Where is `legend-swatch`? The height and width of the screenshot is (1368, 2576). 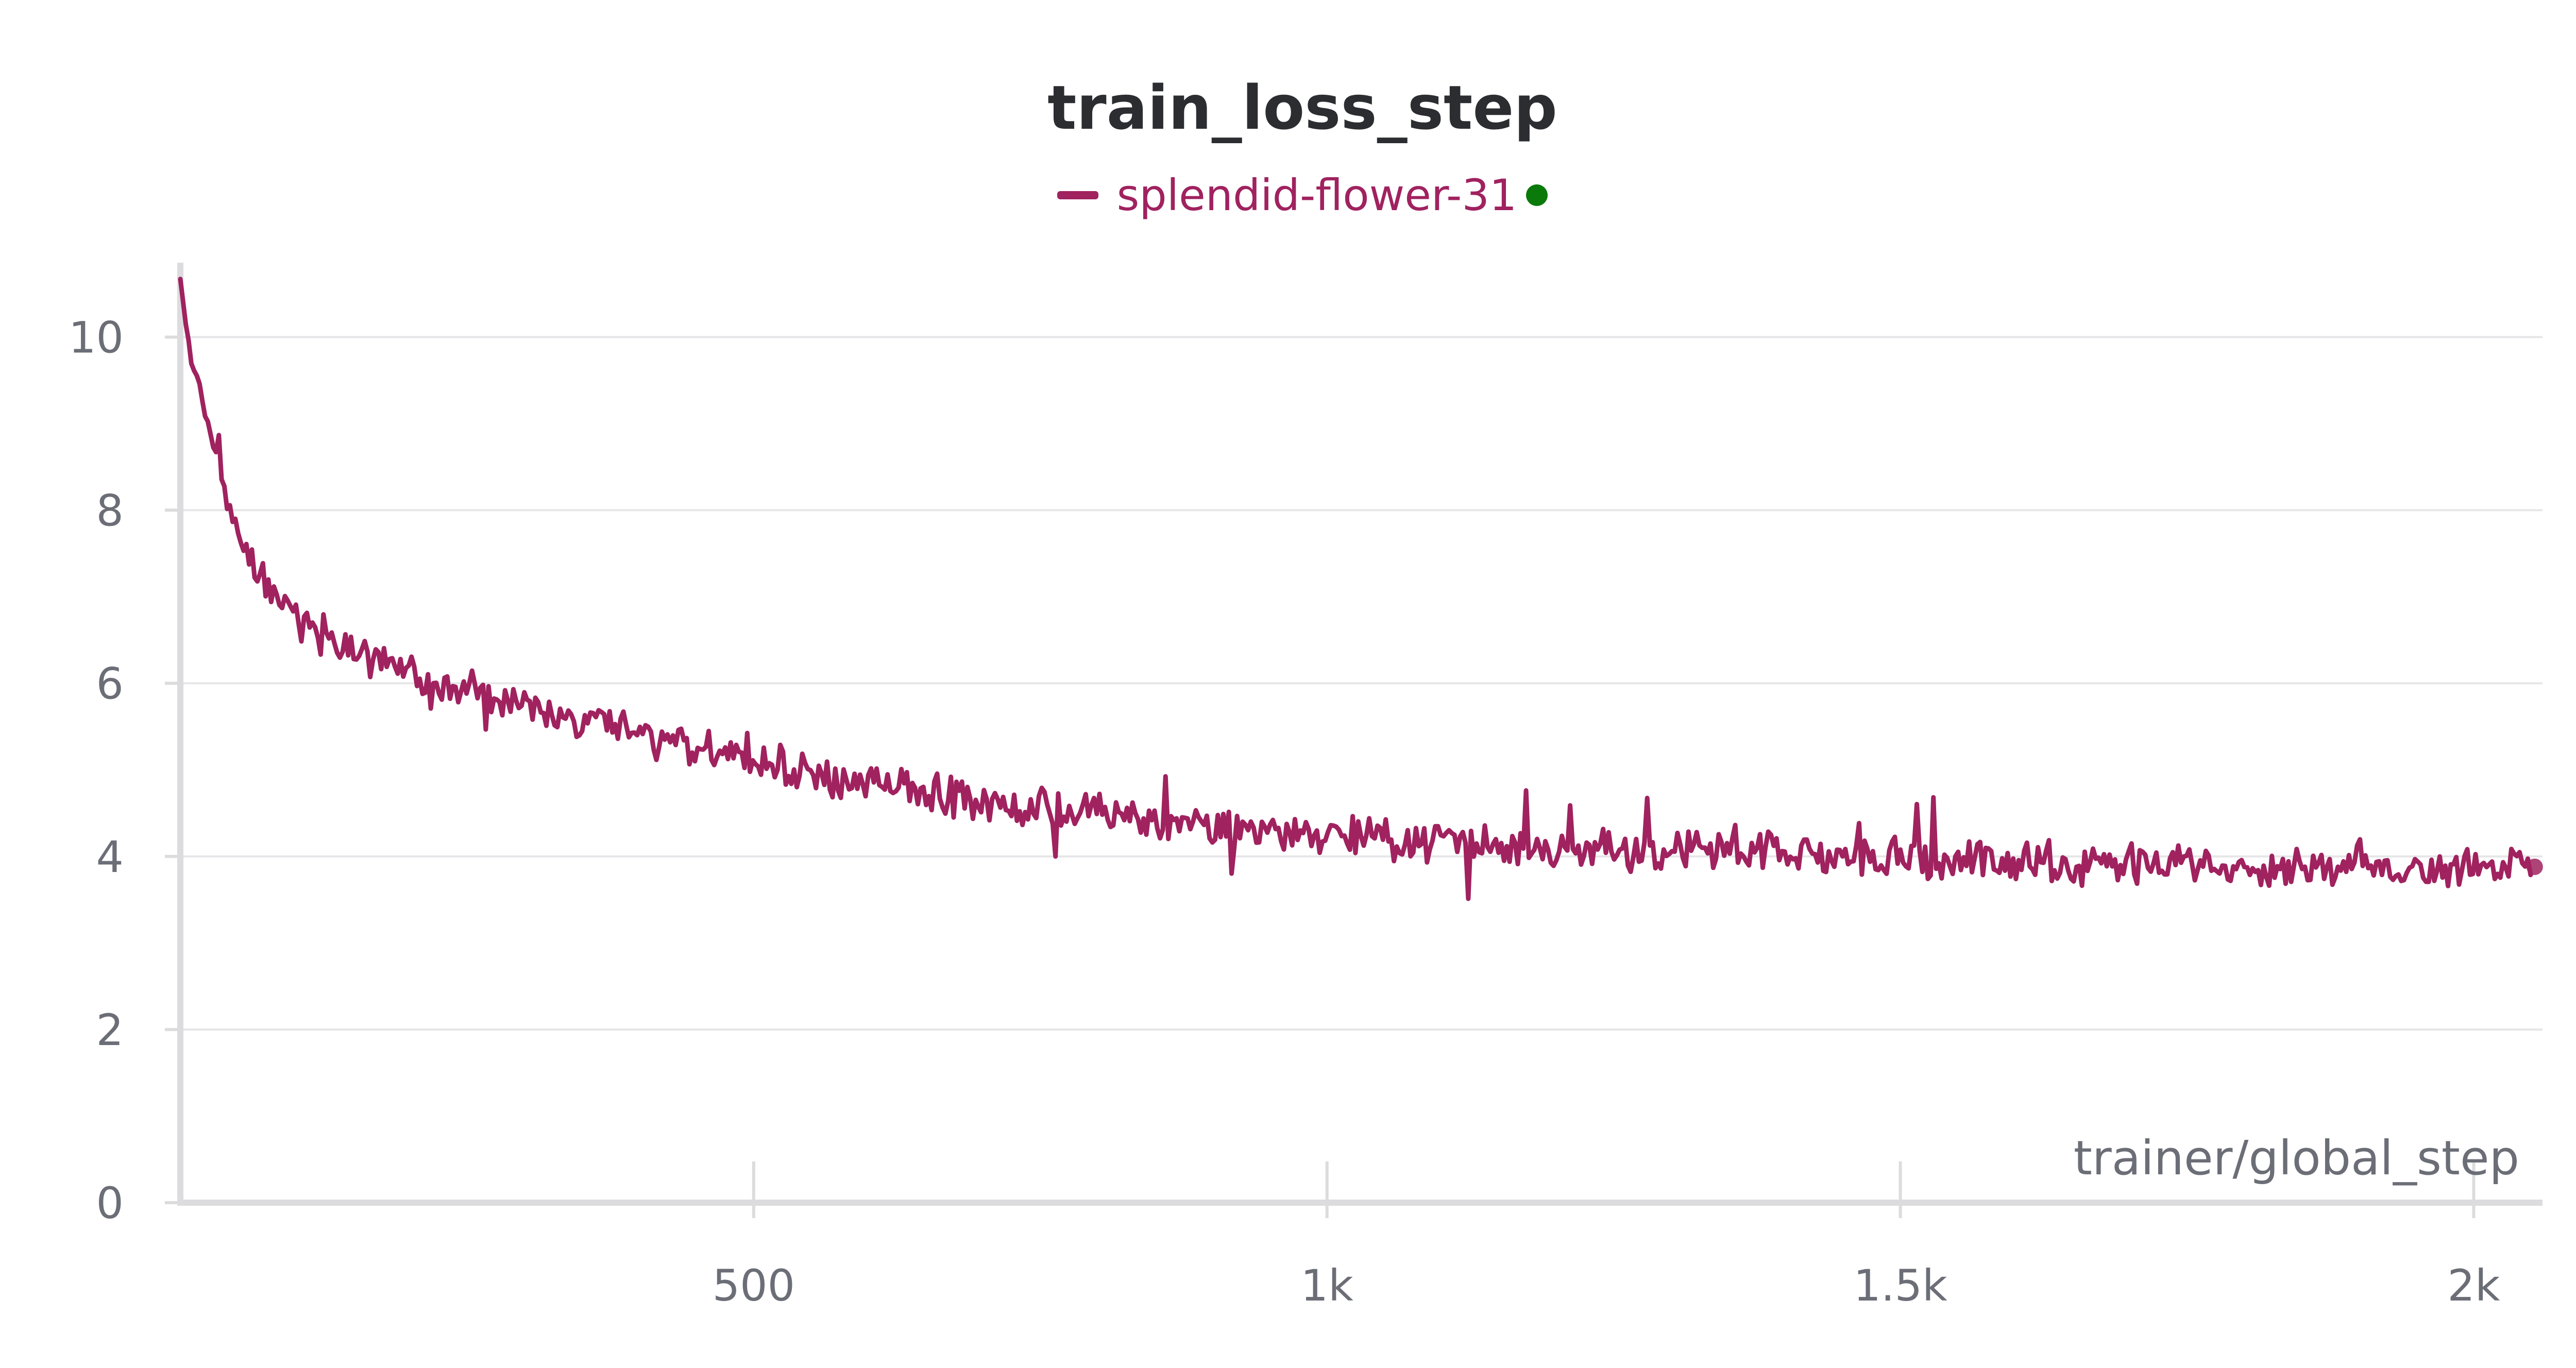
legend-swatch is located at coordinates (1077, 195).